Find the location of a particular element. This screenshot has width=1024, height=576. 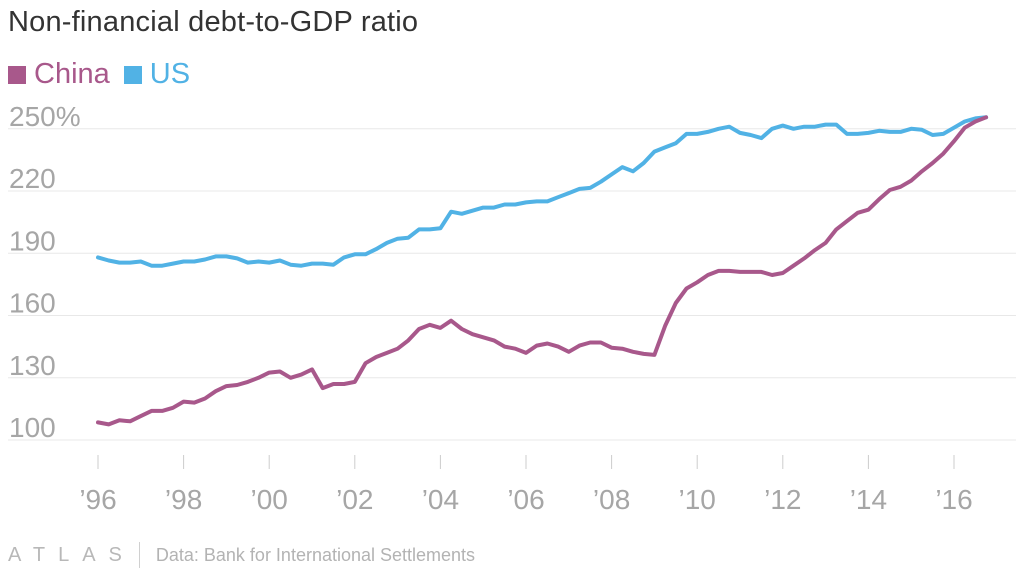

x-tick-label: ’16 is located at coordinates (953, 499).